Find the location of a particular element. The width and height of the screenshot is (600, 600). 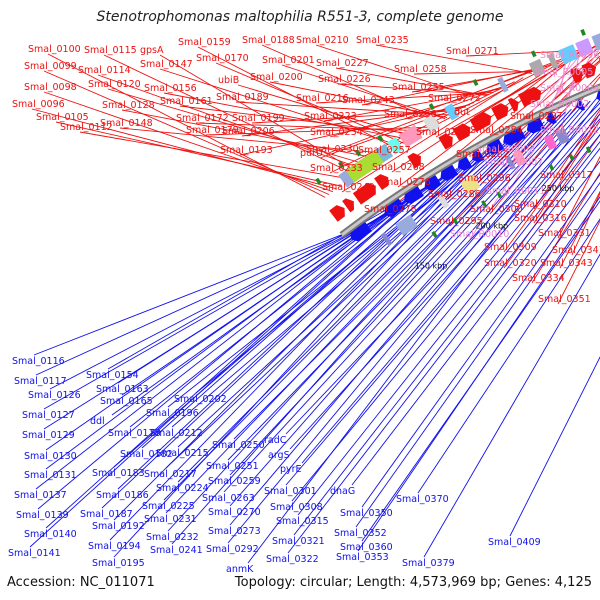

forward-gene-label: Smal_0128 is located at coordinates (128, 105).